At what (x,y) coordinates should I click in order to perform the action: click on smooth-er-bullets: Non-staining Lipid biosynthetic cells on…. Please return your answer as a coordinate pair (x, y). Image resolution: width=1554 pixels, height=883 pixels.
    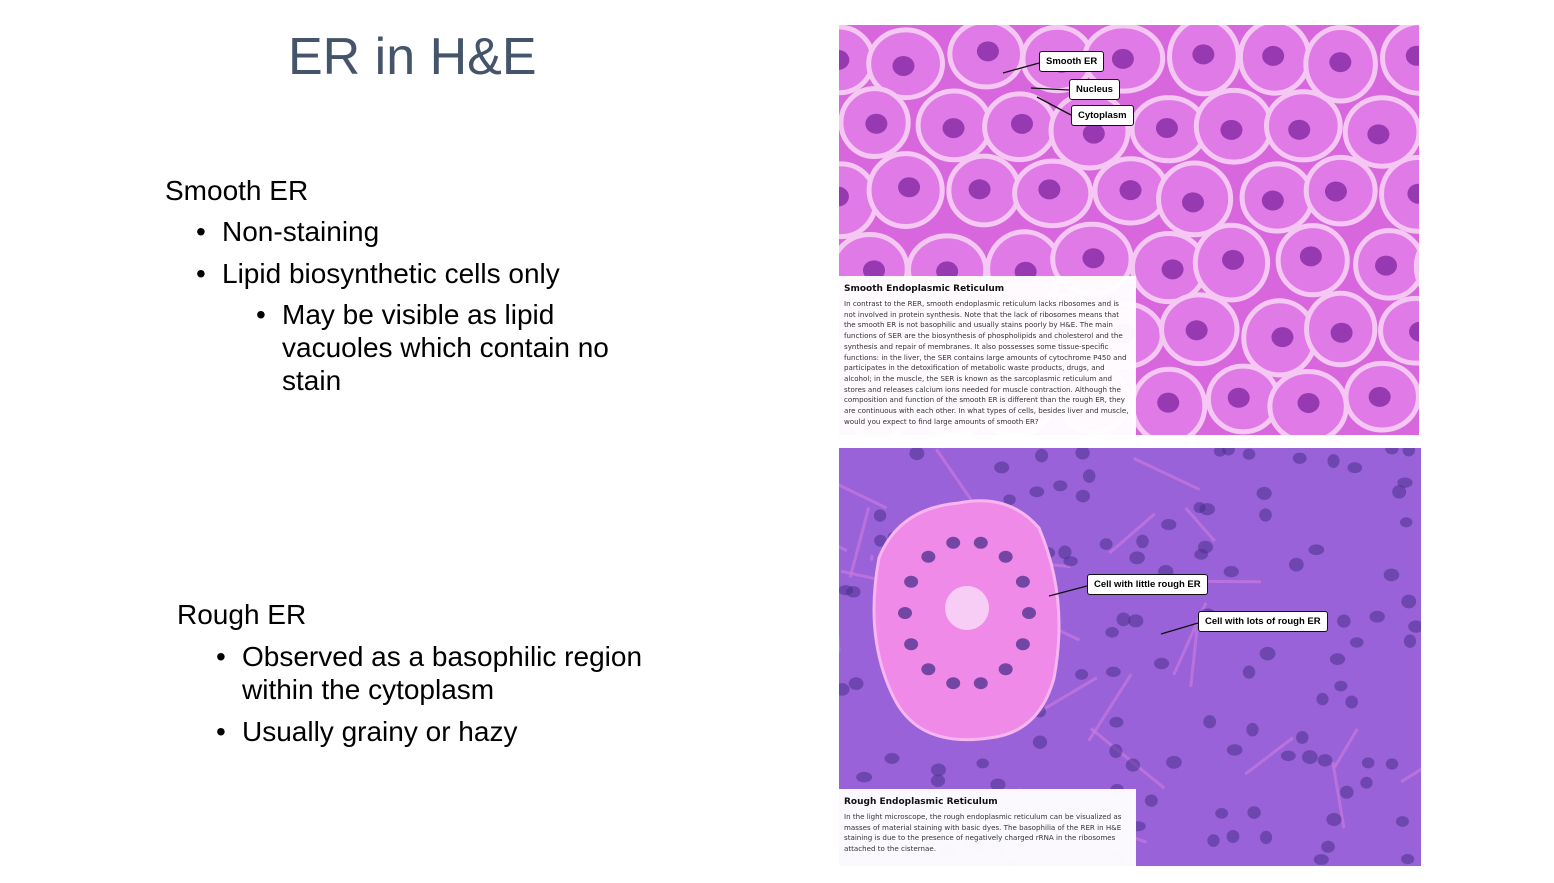
    Looking at the image, I should click on (419, 252).